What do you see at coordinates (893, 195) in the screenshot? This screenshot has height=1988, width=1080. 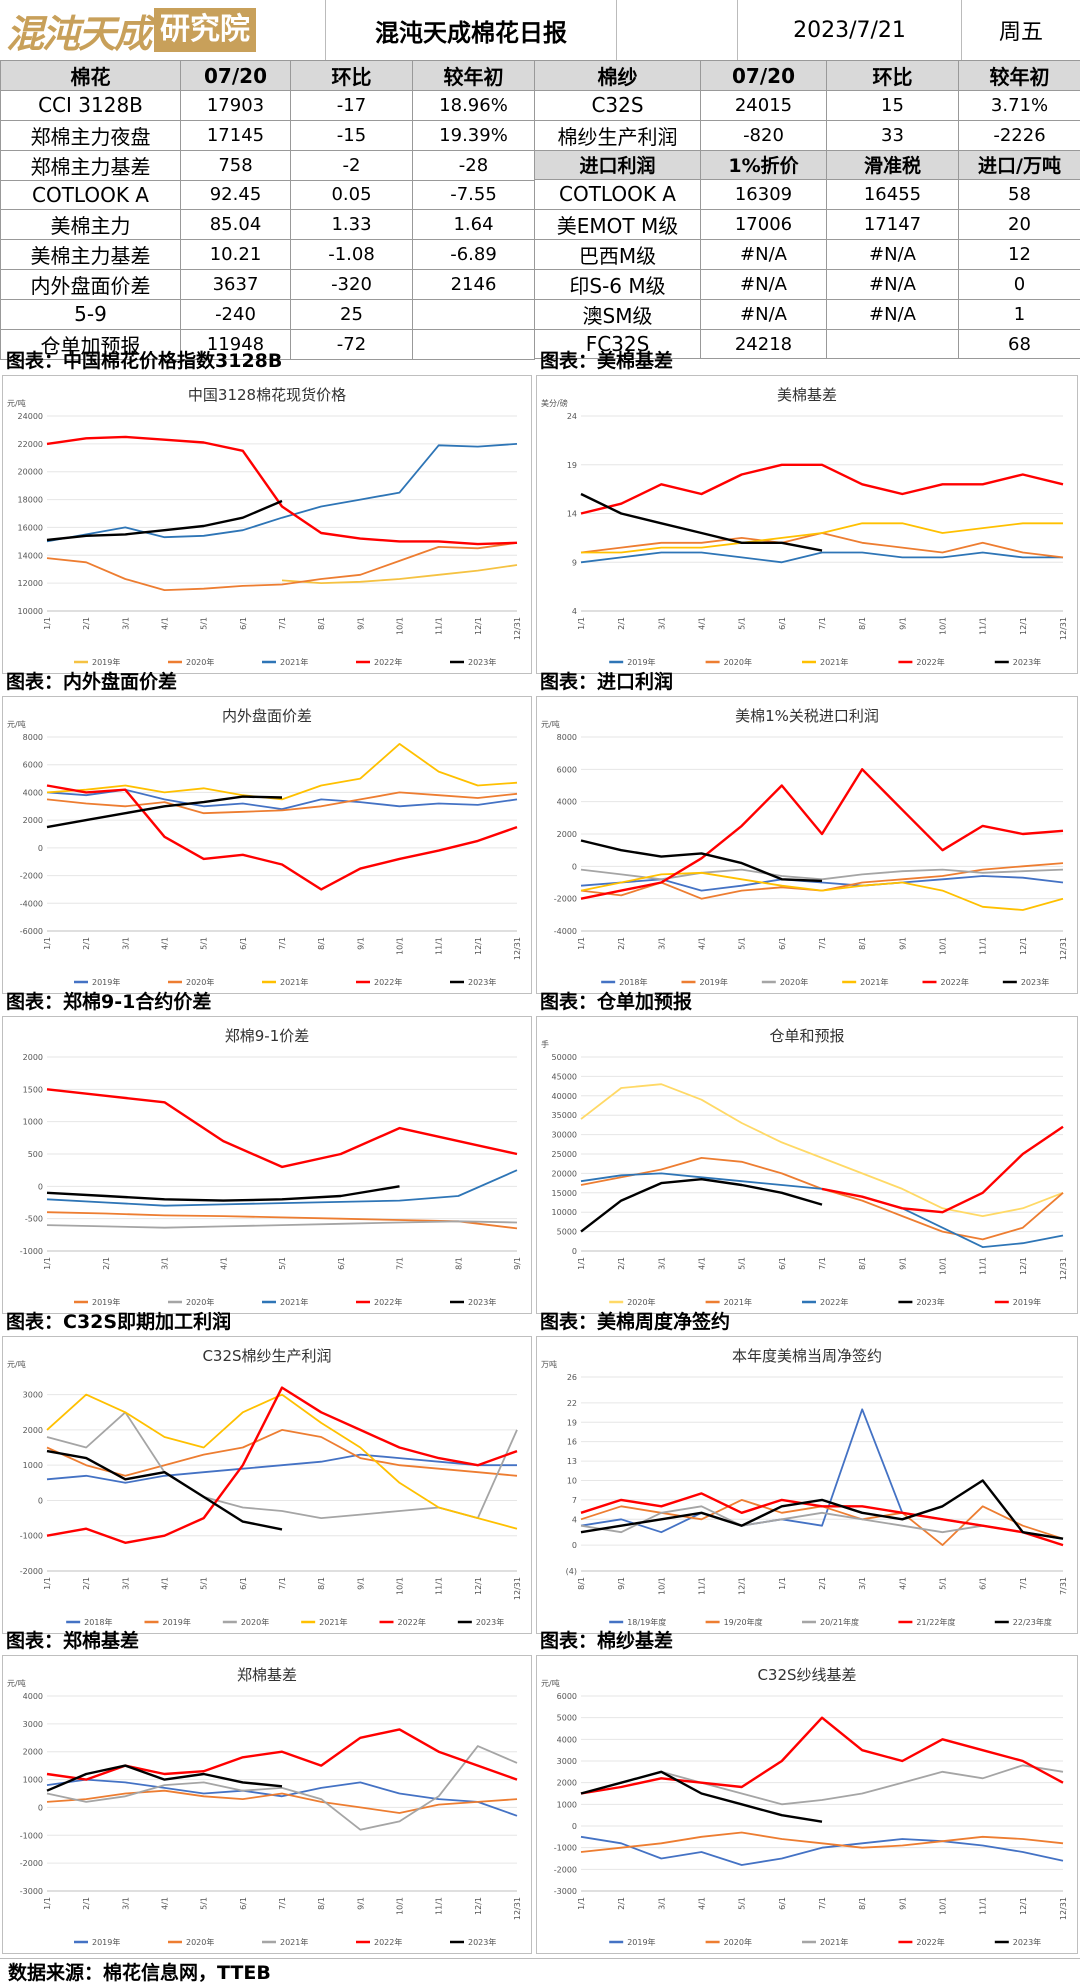 I see `table-cell: 16455` at bounding box center [893, 195].